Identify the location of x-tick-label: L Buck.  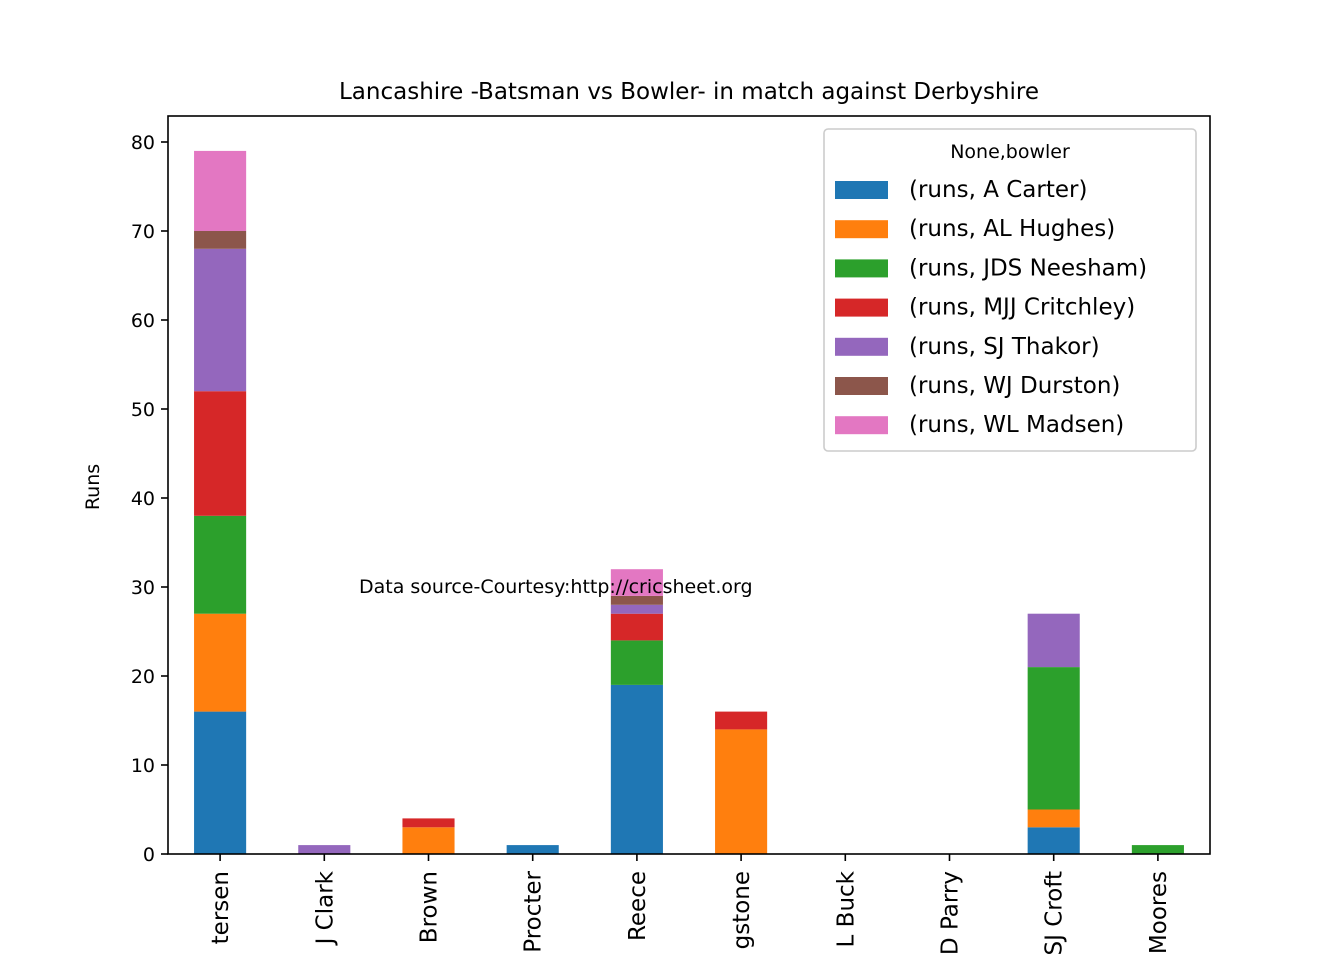
(846, 908).